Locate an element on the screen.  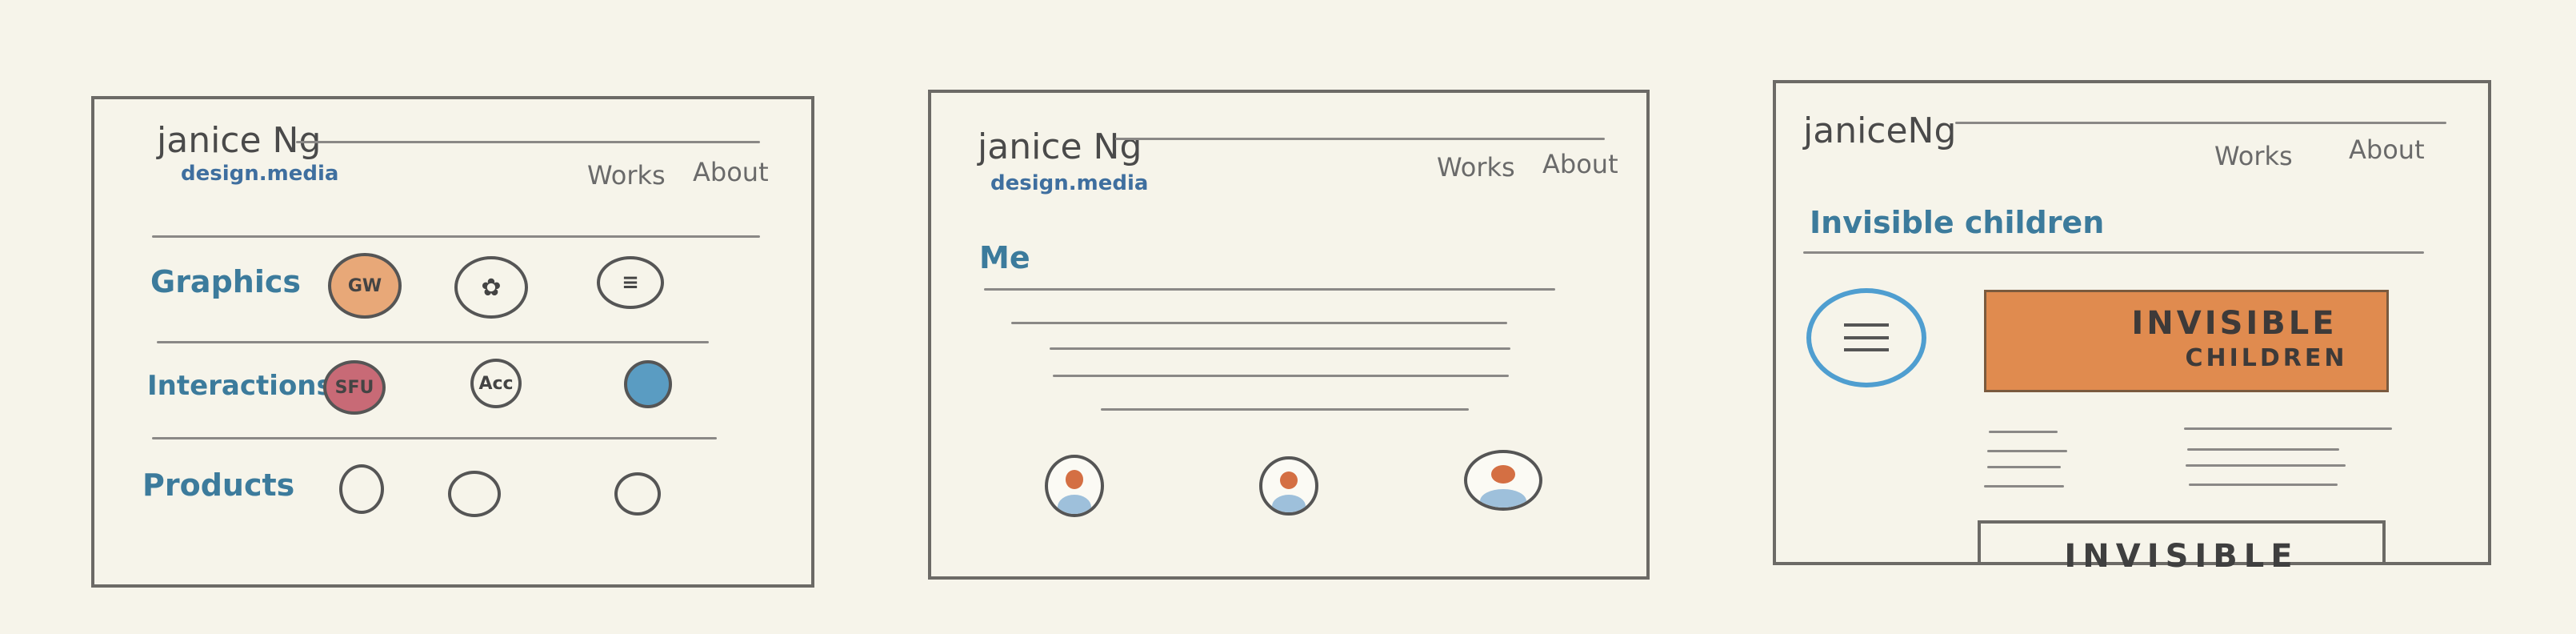
thumbnail-graphics-2: ✿ is located at coordinates (491, 287).